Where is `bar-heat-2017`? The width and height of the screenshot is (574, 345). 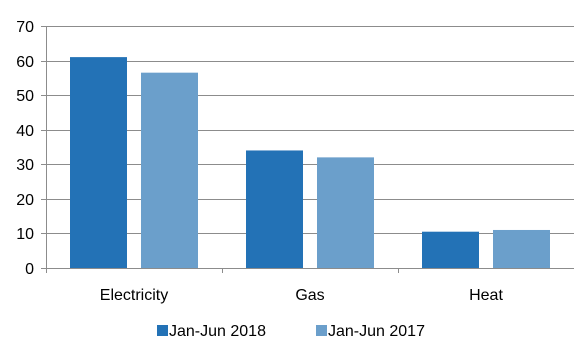
bar-heat-2017 is located at coordinates (521, 248).